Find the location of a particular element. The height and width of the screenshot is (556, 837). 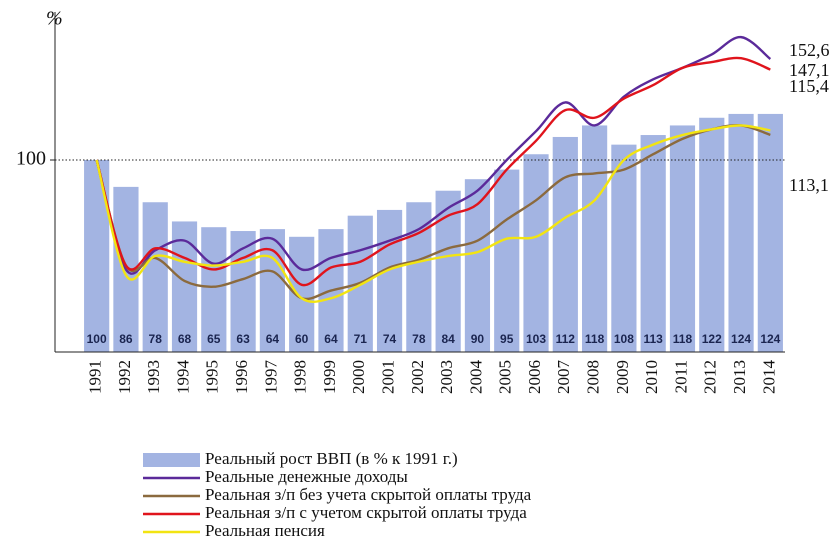

x-tick-label: 1996 is located at coordinates (241, 377).